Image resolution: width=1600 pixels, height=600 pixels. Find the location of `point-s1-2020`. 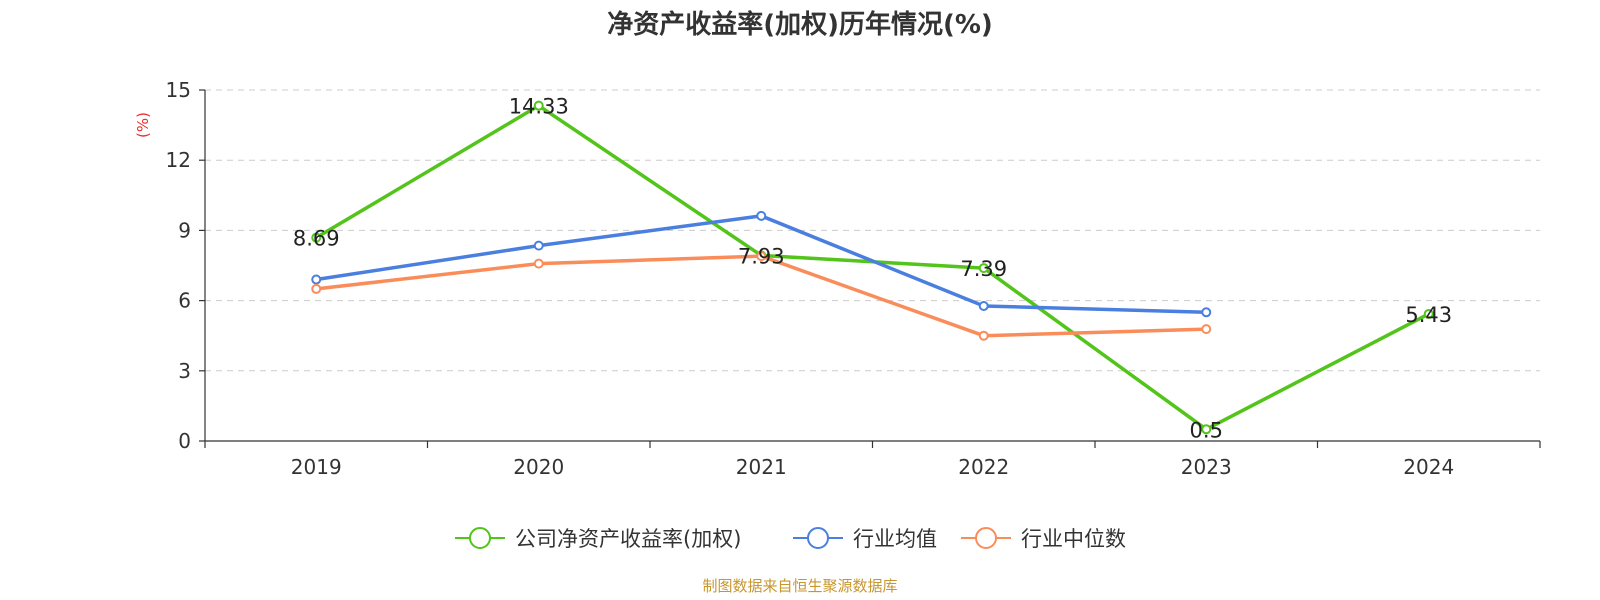

point-s1-2020 is located at coordinates (538, 245).